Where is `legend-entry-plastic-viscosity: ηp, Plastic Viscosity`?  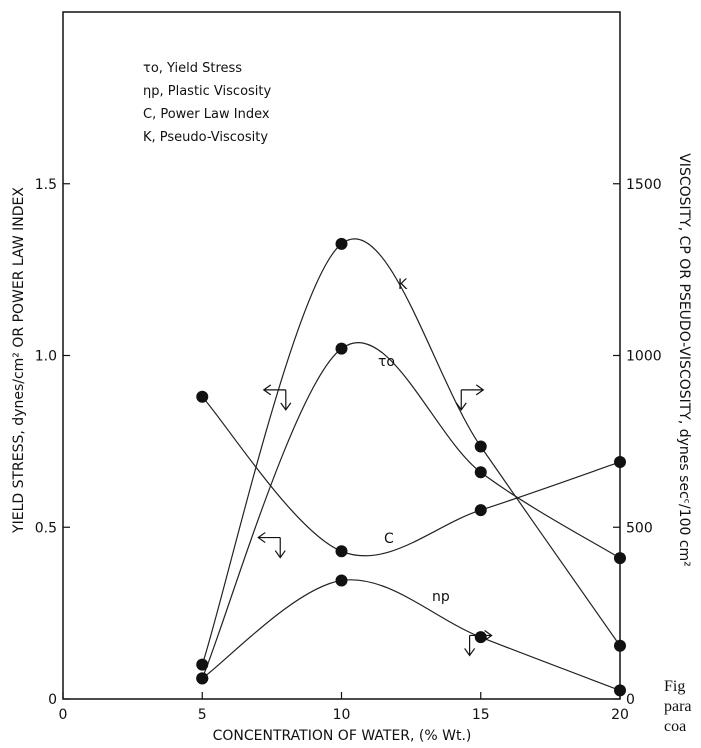 legend-entry-plastic-viscosity: ηp, Plastic Viscosity is located at coordinates (207, 91).